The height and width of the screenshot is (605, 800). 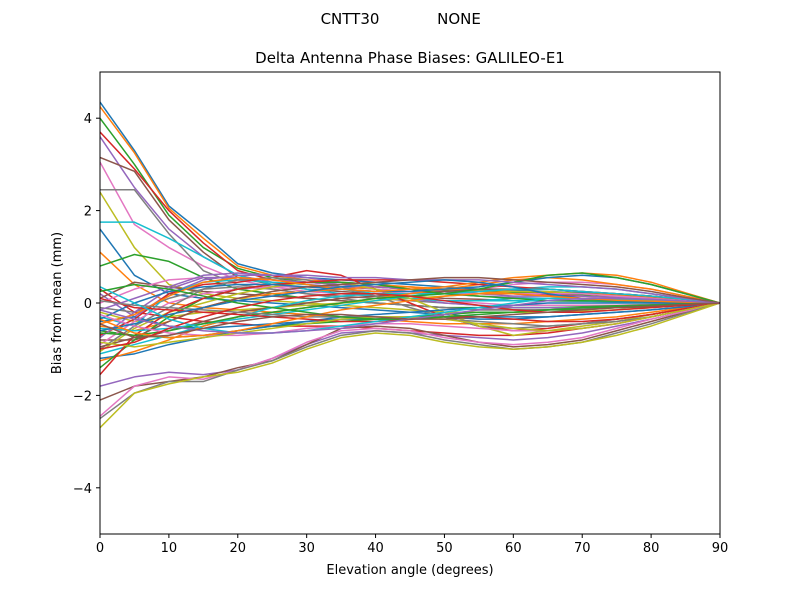 I want to click on x-tick-label: 10, so click(x=169, y=548).